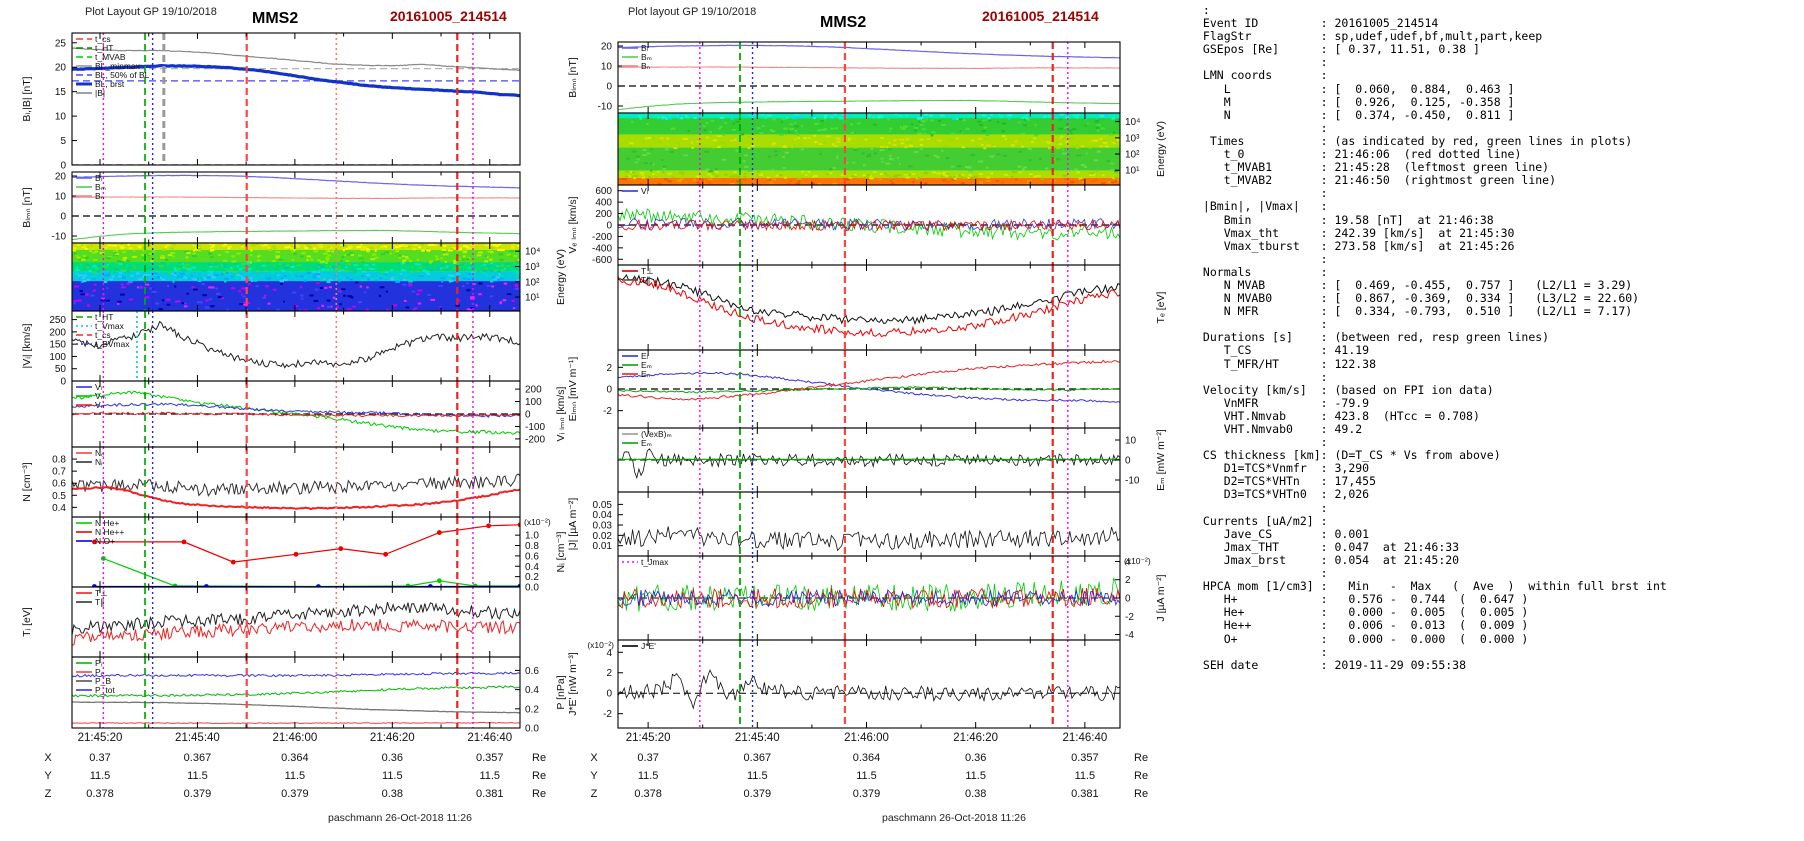 The width and height of the screenshot is (1804, 841). What do you see at coordinates (603, 505) in the screenshot?
I see `svg-text: 0.05` at bounding box center [603, 505].